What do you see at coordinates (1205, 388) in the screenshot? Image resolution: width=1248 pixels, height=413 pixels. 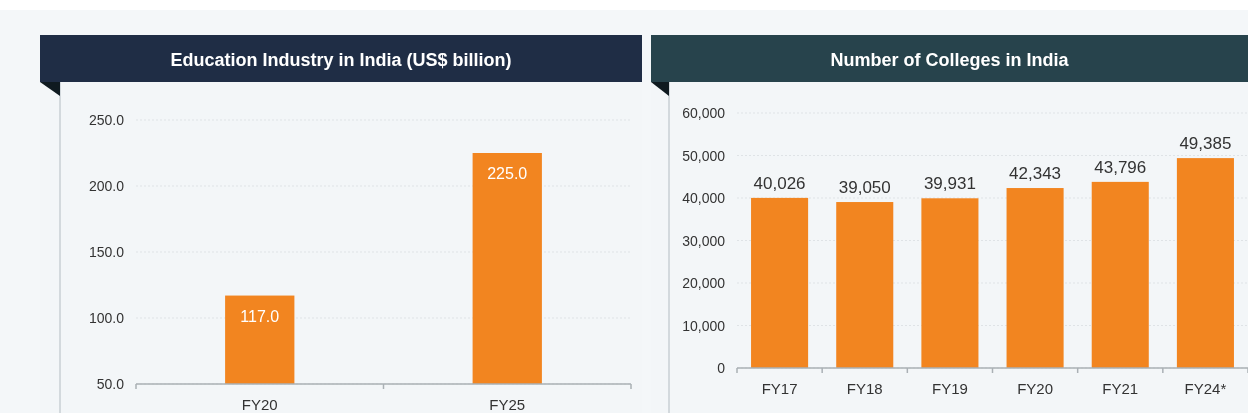 I see `x-tick-label: FY24*` at bounding box center [1205, 388].